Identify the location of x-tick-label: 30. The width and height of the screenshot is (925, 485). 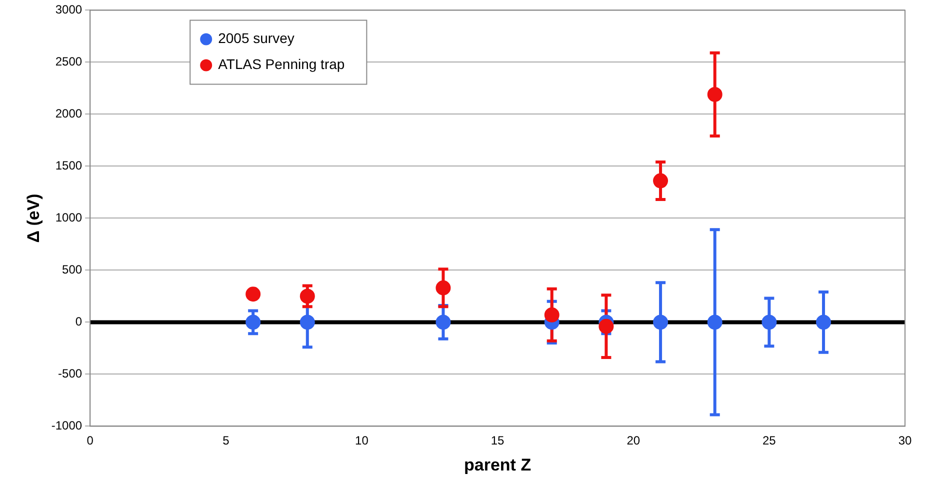
(905, 441).